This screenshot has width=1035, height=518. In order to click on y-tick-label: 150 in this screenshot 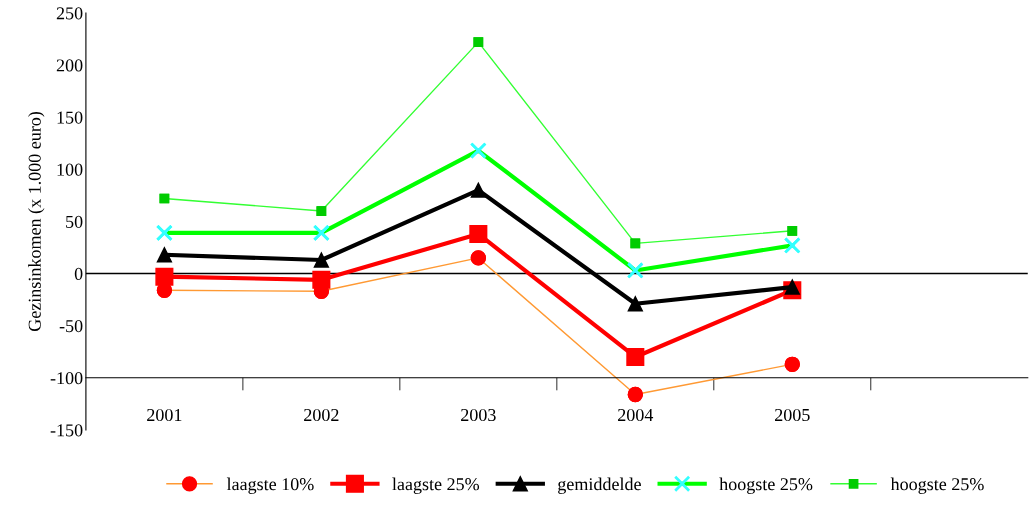, I will do `click(70, 117)`.